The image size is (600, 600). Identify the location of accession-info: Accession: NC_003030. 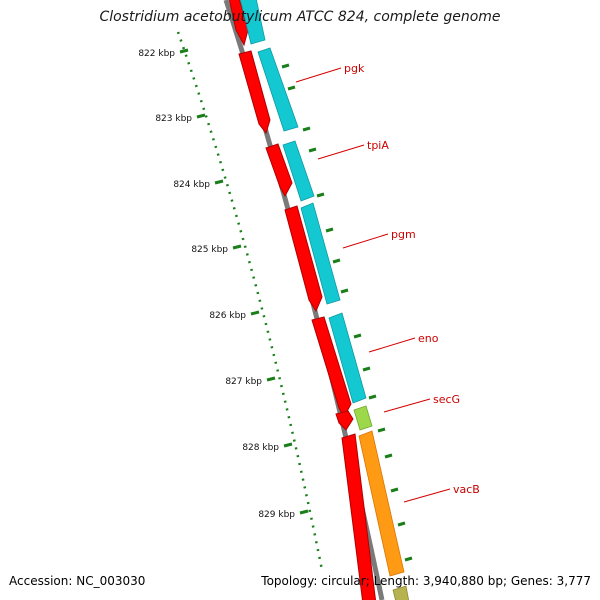
(77, 581).